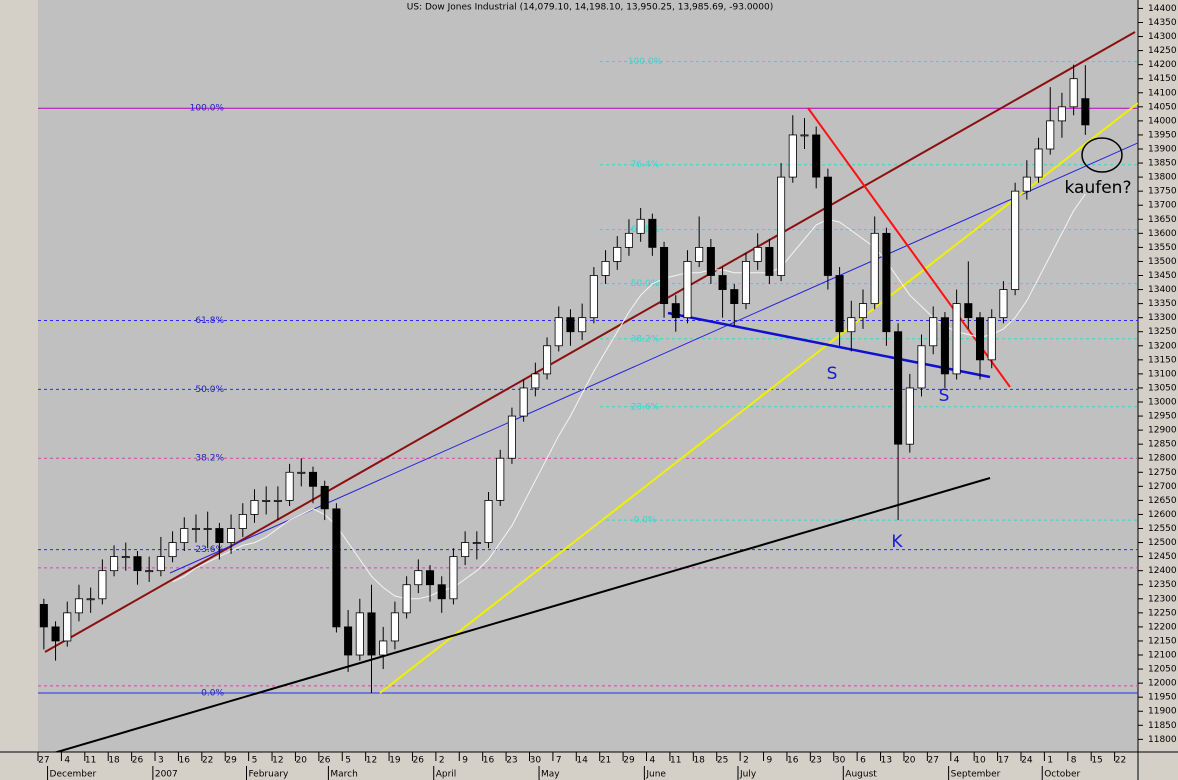  I want to click on x-tick-label: 3, so click(161, 761).